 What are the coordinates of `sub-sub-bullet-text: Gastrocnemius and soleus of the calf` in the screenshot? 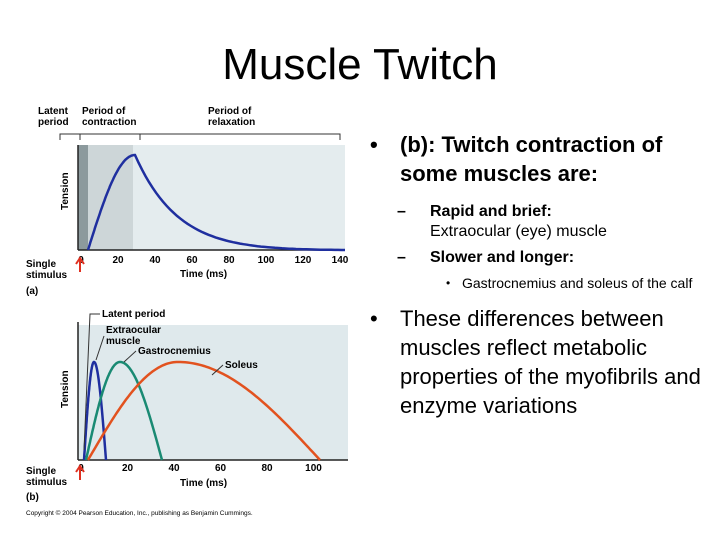 It's located at (577, 283).